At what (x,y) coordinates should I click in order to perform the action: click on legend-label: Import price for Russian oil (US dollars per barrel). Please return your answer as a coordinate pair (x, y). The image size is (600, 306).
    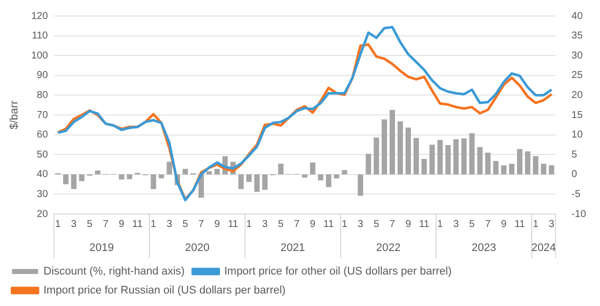
    Looking at the image, I should click on (165, 290).